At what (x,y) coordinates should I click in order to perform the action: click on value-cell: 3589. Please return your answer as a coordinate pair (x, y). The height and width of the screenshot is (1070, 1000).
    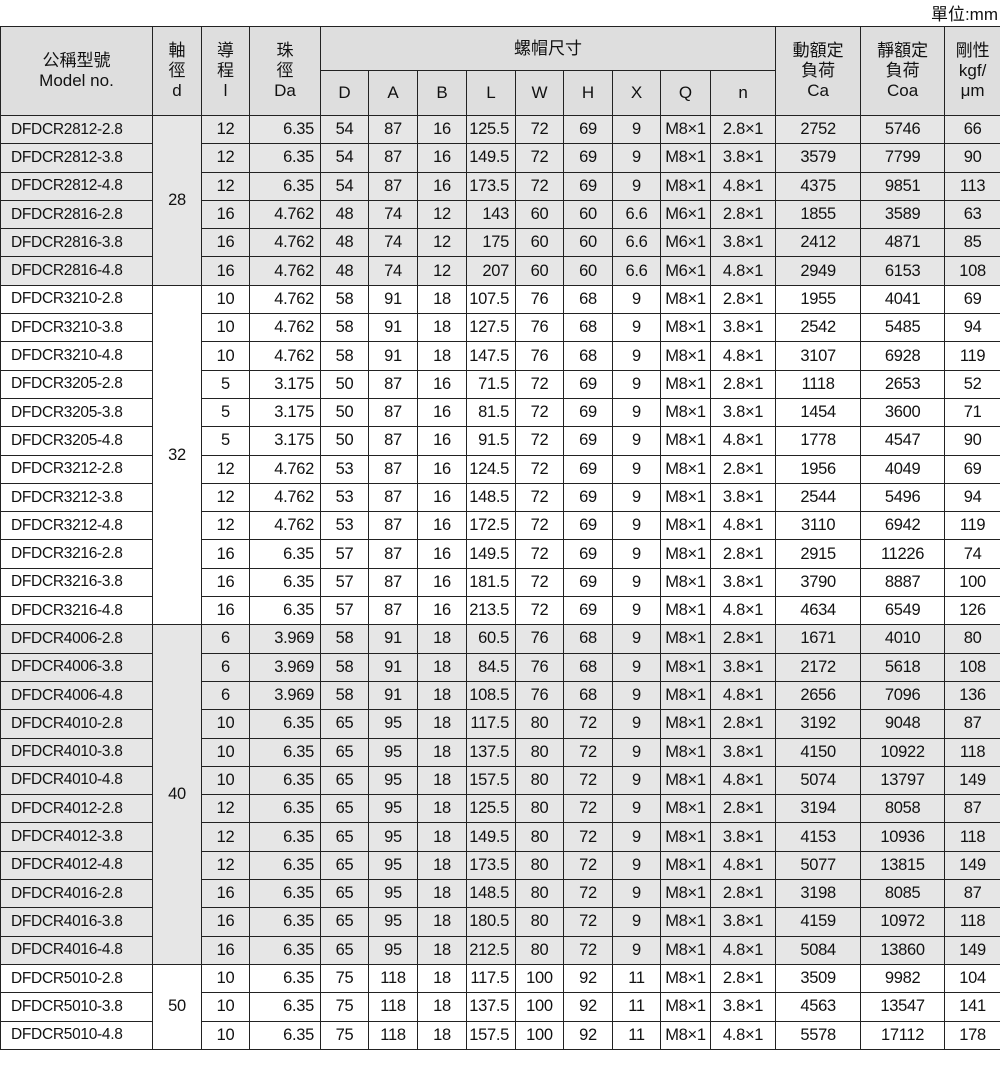
    Looking at the image, I should click on (903, 214).